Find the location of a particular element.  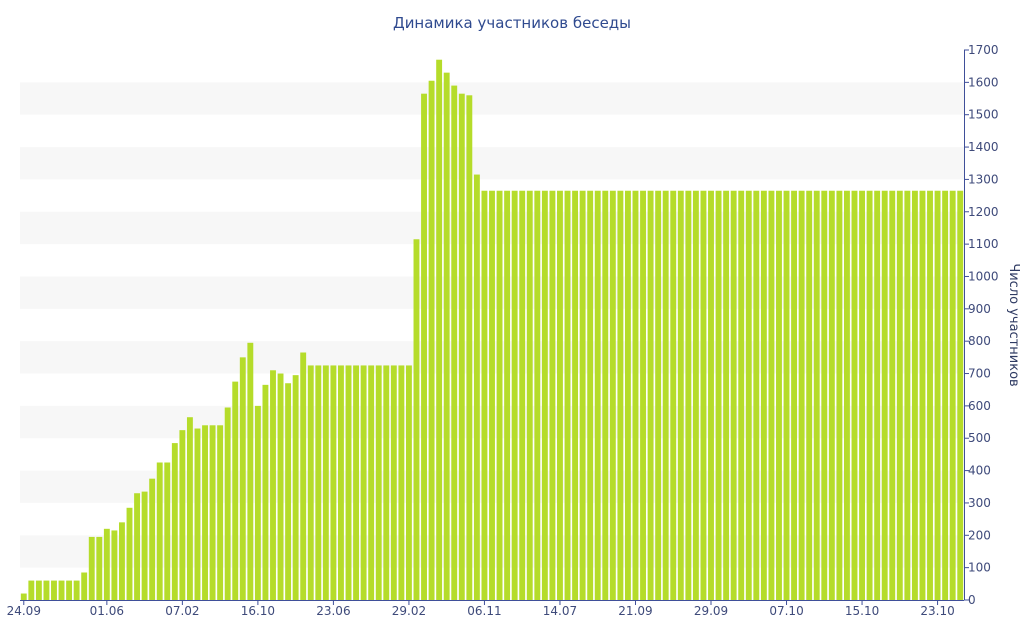

y-tick-label: 1700 is located at coordinates (983, 50).